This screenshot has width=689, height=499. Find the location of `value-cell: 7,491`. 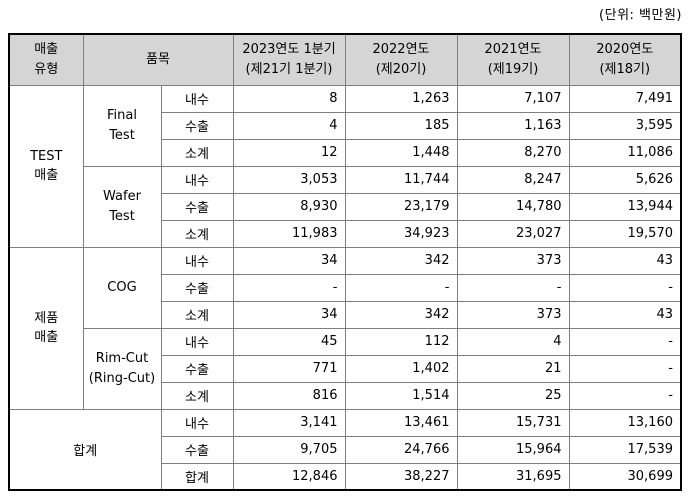

value-cell: 7,491 is located at coordinates (625, 98).